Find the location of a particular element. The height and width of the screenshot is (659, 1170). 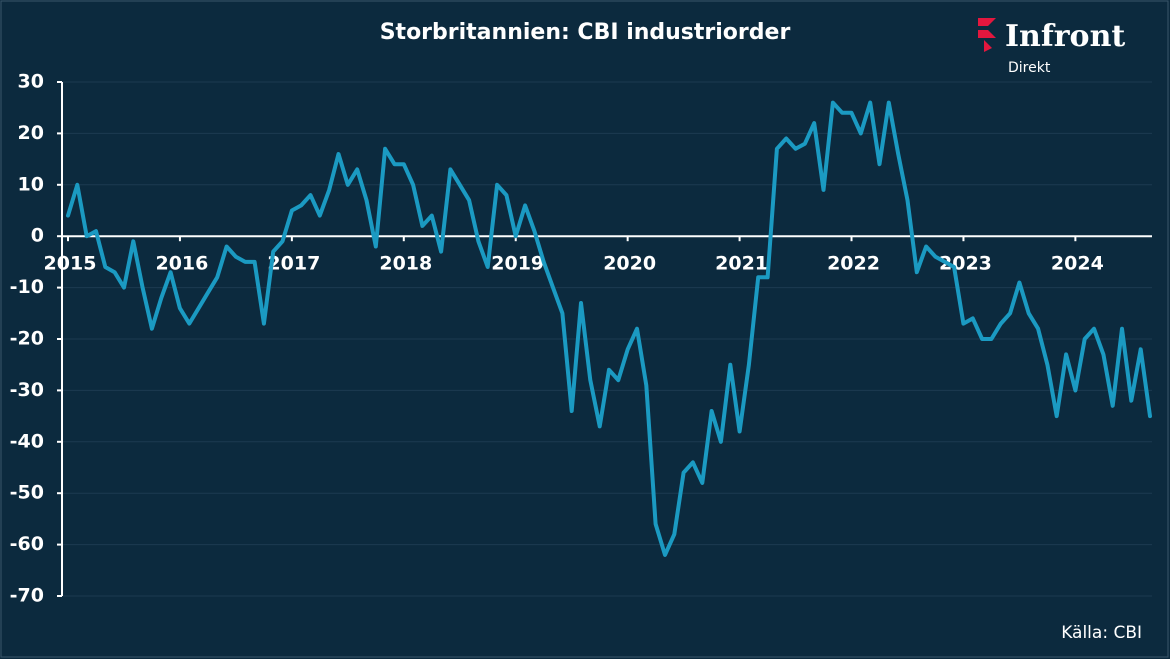

y-tick-label: -70 is located at coordinates (27, 596).